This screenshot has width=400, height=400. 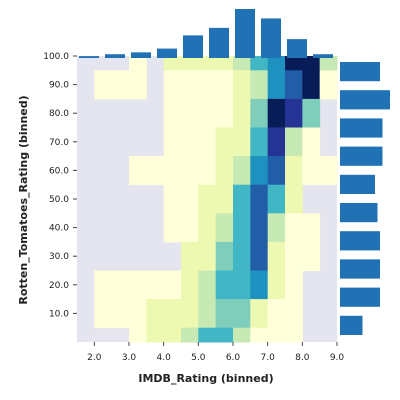 What do you see at coordinates (59, 314) in the screenshot?
I see `y-tick-label: 10.0` at bounding box center [59, 314].